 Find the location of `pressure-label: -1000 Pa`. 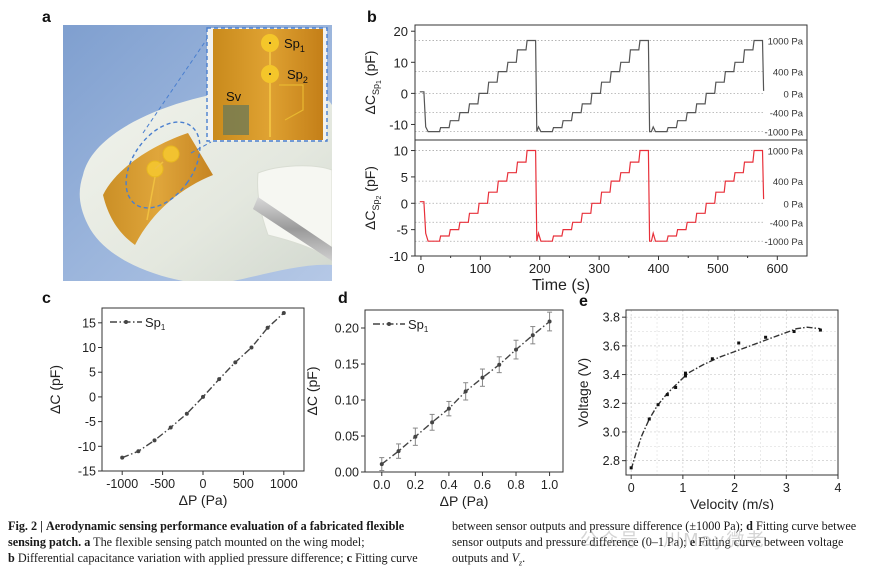

pressure-label: -1000 Pa is located at coordinates (783, 242).